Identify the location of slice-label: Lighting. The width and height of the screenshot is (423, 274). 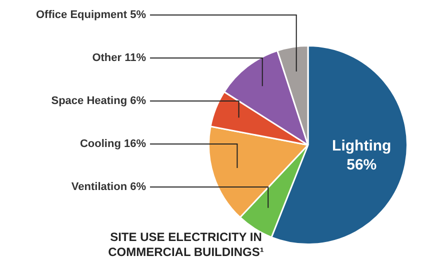
(362, 145).